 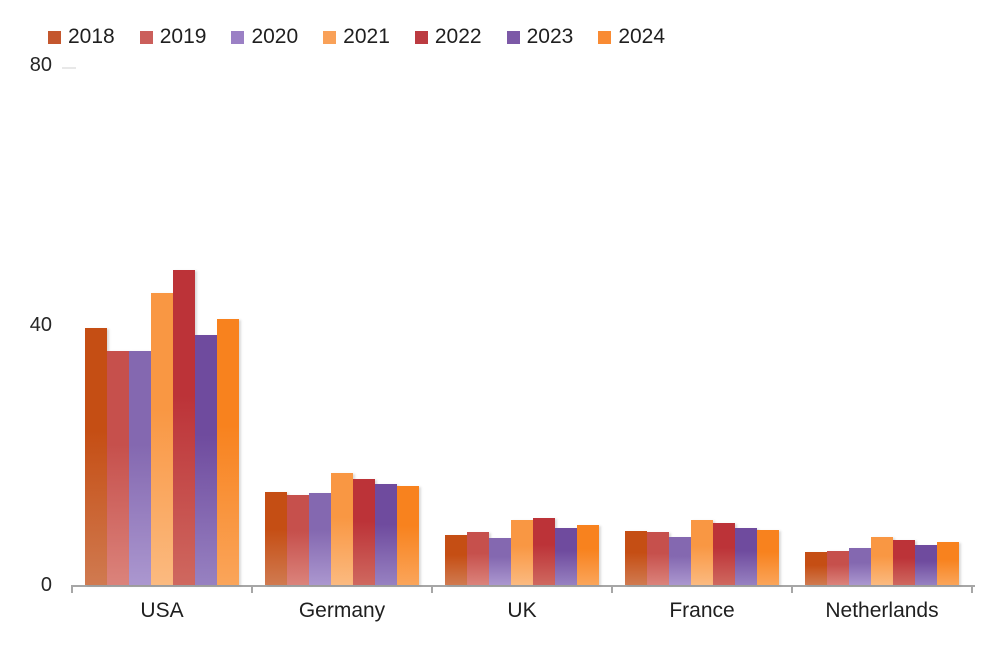 What do you see at coordinates (275, 36) in the screenshot?
I see `legend-label: 2020` at bounding box center [275, 36].